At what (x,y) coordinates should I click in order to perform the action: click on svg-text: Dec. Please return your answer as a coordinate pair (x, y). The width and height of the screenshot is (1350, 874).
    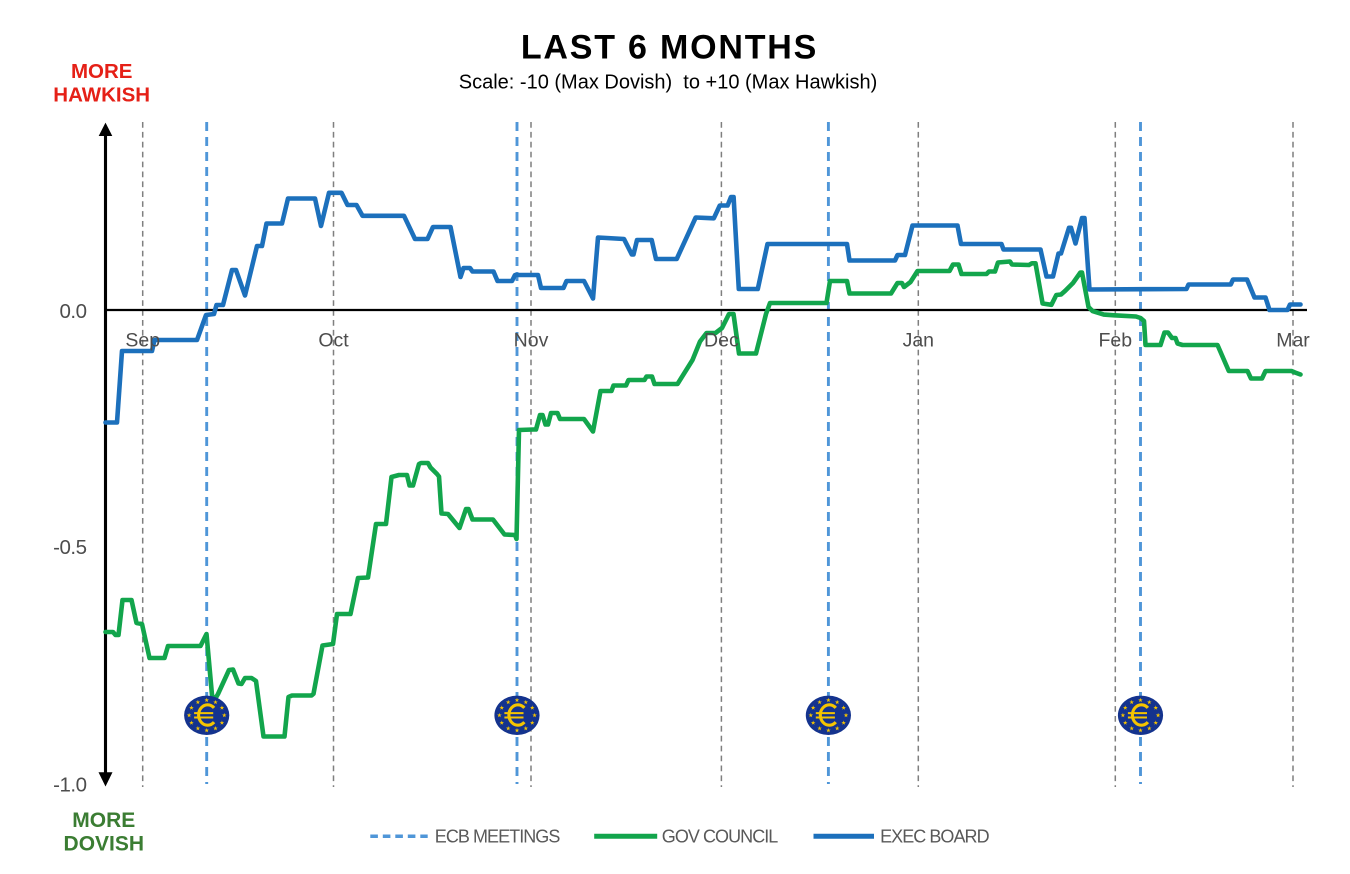
    Looking at the image, I should click on (721, 341).